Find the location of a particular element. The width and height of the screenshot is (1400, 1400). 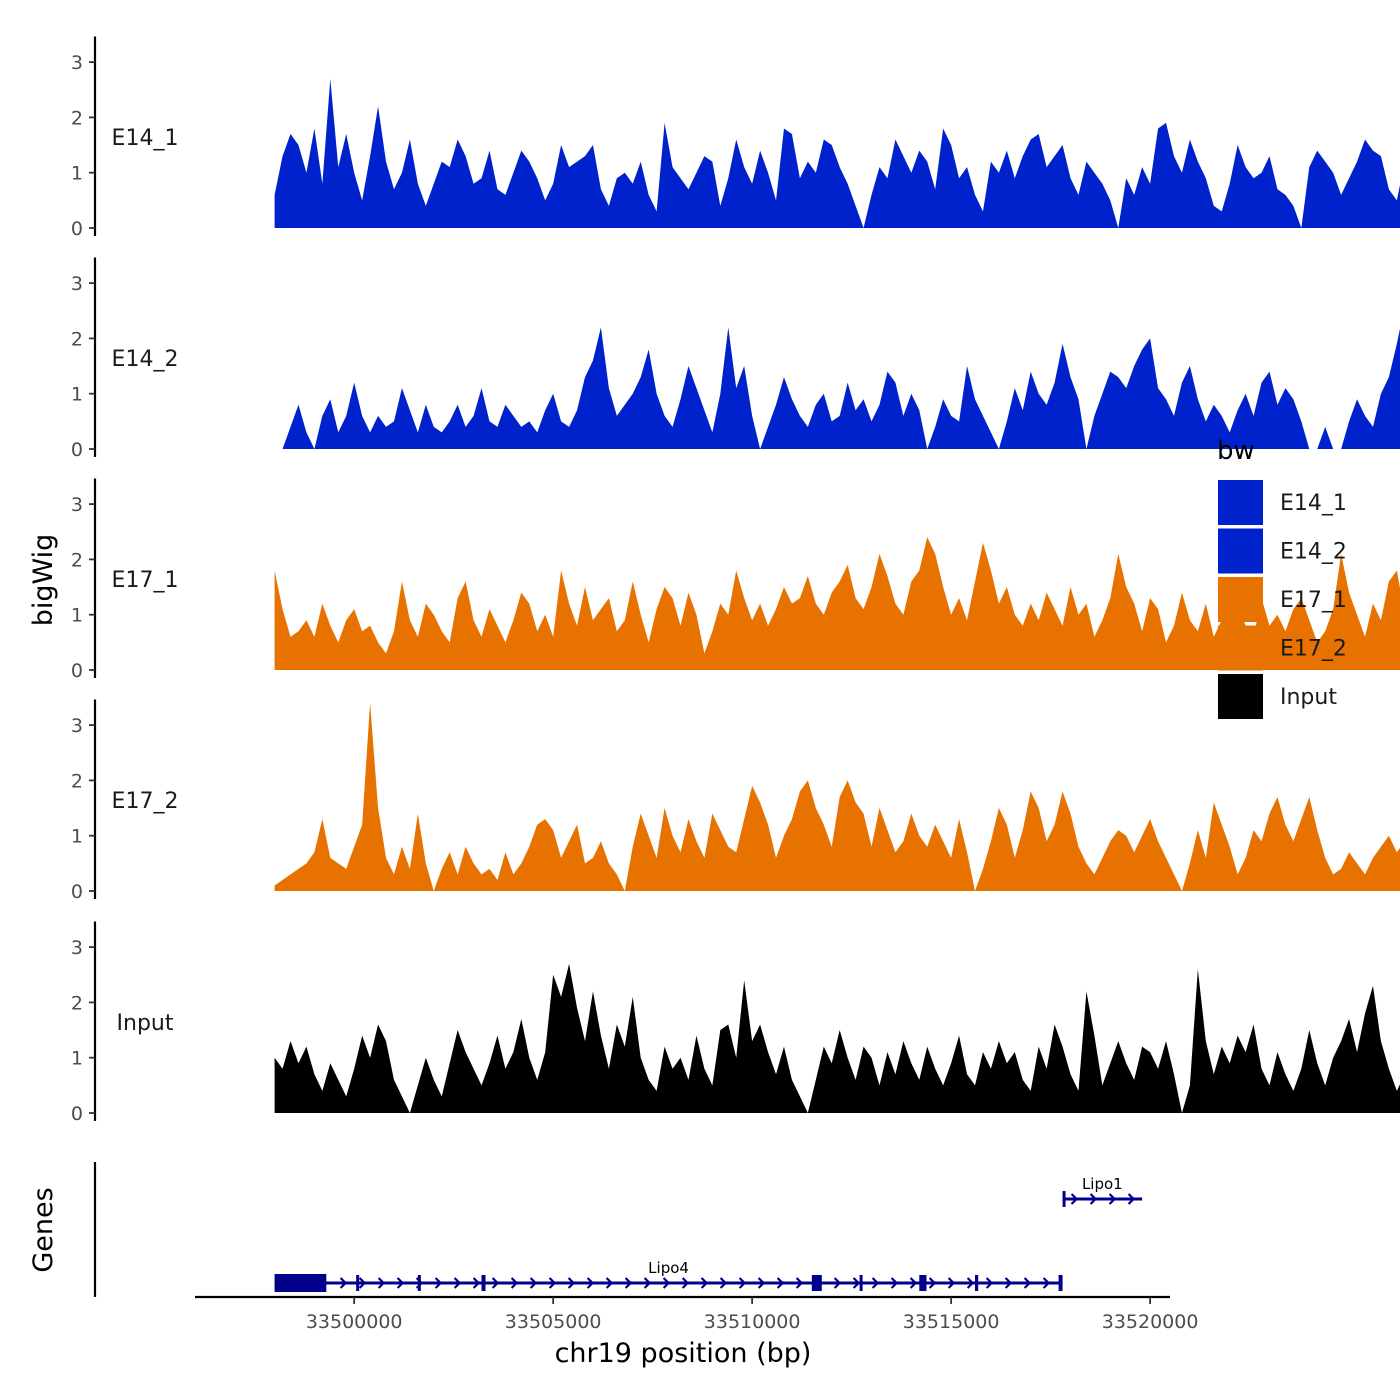

legend-entry: E17_1 is located at coordinates (1282, 599).